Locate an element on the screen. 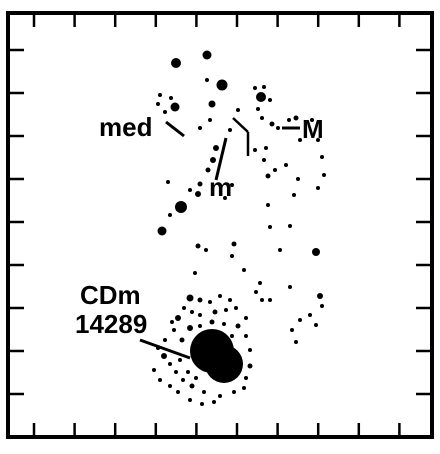 The width and height of the screenshot is (440, 454). bracket-diag is located at coordinates (240, 125).